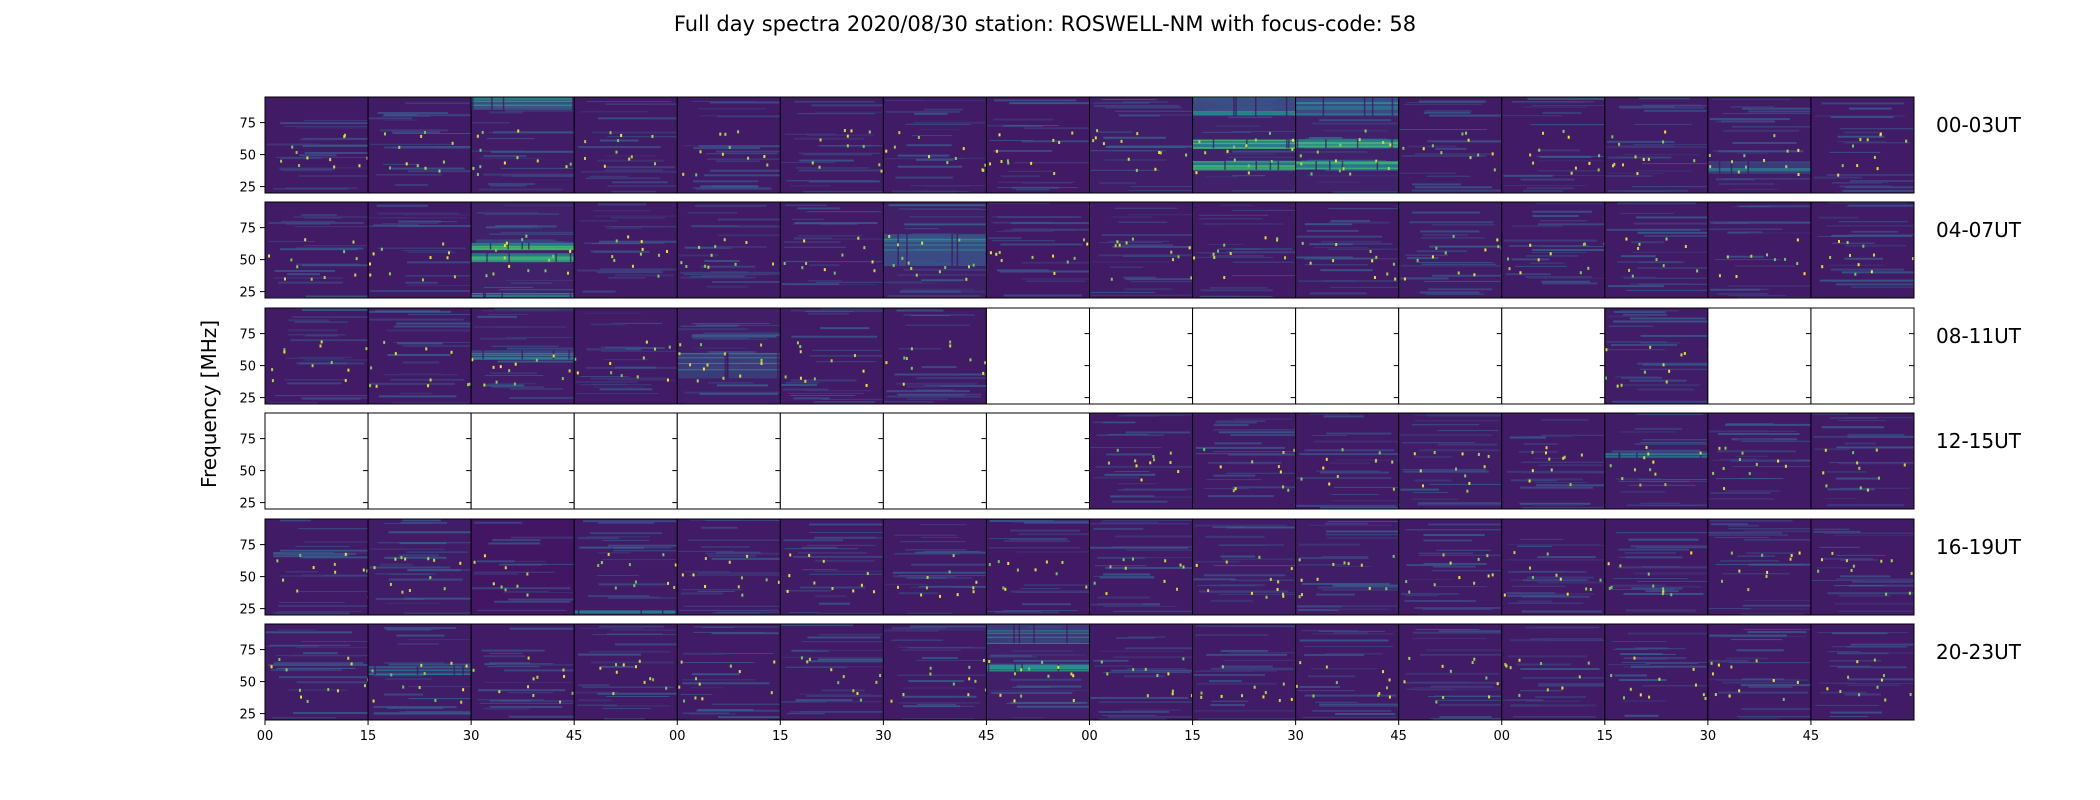 The height and width of the screenshot is (800, 2100). Describe the element at coordinates (1553, 461) in the screenshot. I see `spectrogram-background` at that location.